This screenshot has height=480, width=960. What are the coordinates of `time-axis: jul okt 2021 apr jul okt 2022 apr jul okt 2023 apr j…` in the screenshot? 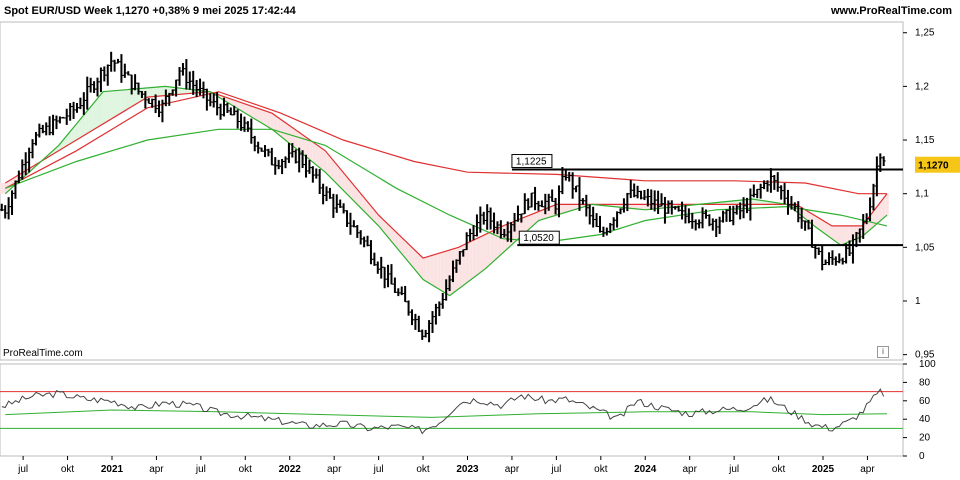 It's located at (446, 465).